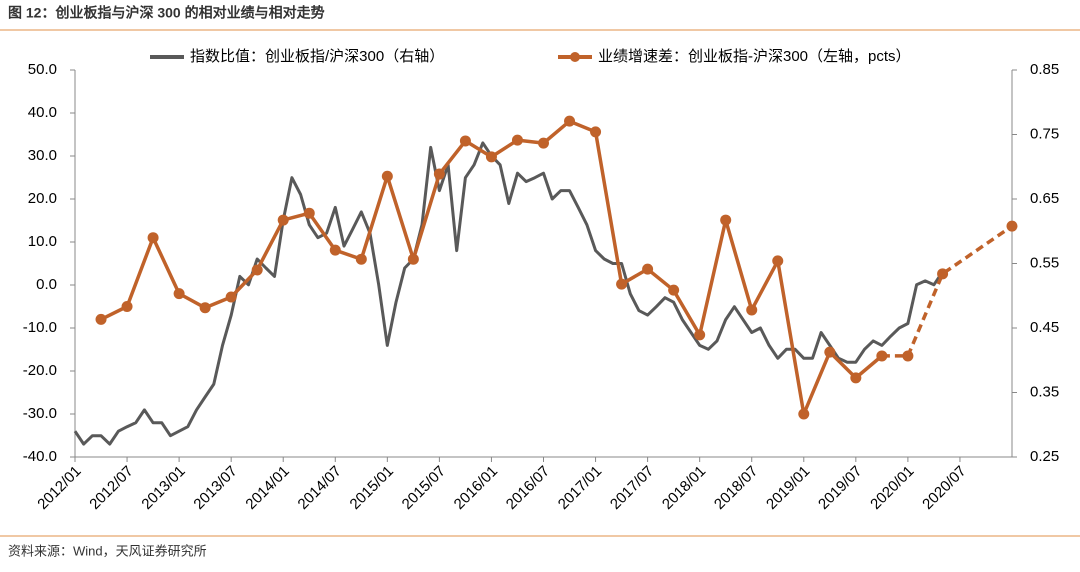 Image resolution: width=1080 pixels, height=572 pixels. Describe the element at coordinates (163, 488) in the screenshot. I see `x-tick-label: 2013/01` at that location.